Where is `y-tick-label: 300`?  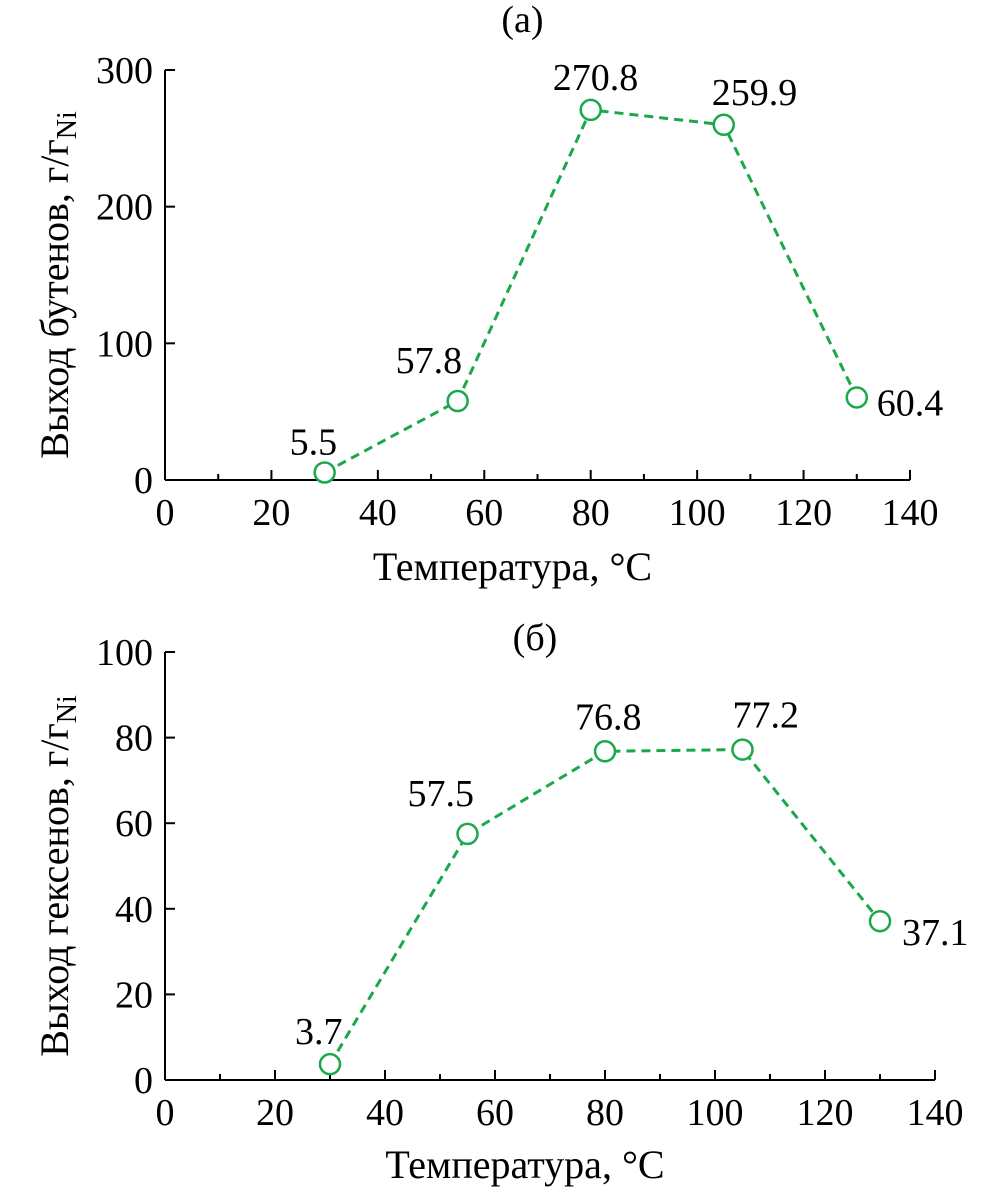
y-tick-label: 300 is located at coordinates (124, 71).